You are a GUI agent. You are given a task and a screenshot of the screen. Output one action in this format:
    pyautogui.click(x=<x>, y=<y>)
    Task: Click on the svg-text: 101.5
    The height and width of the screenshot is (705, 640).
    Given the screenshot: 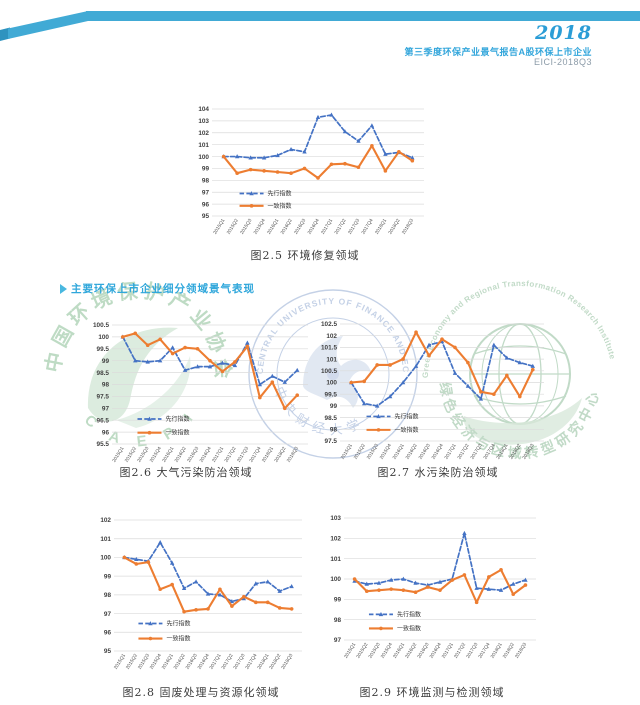 What is the action you would take?
    pyautogui.click(x=329, y=348)
    